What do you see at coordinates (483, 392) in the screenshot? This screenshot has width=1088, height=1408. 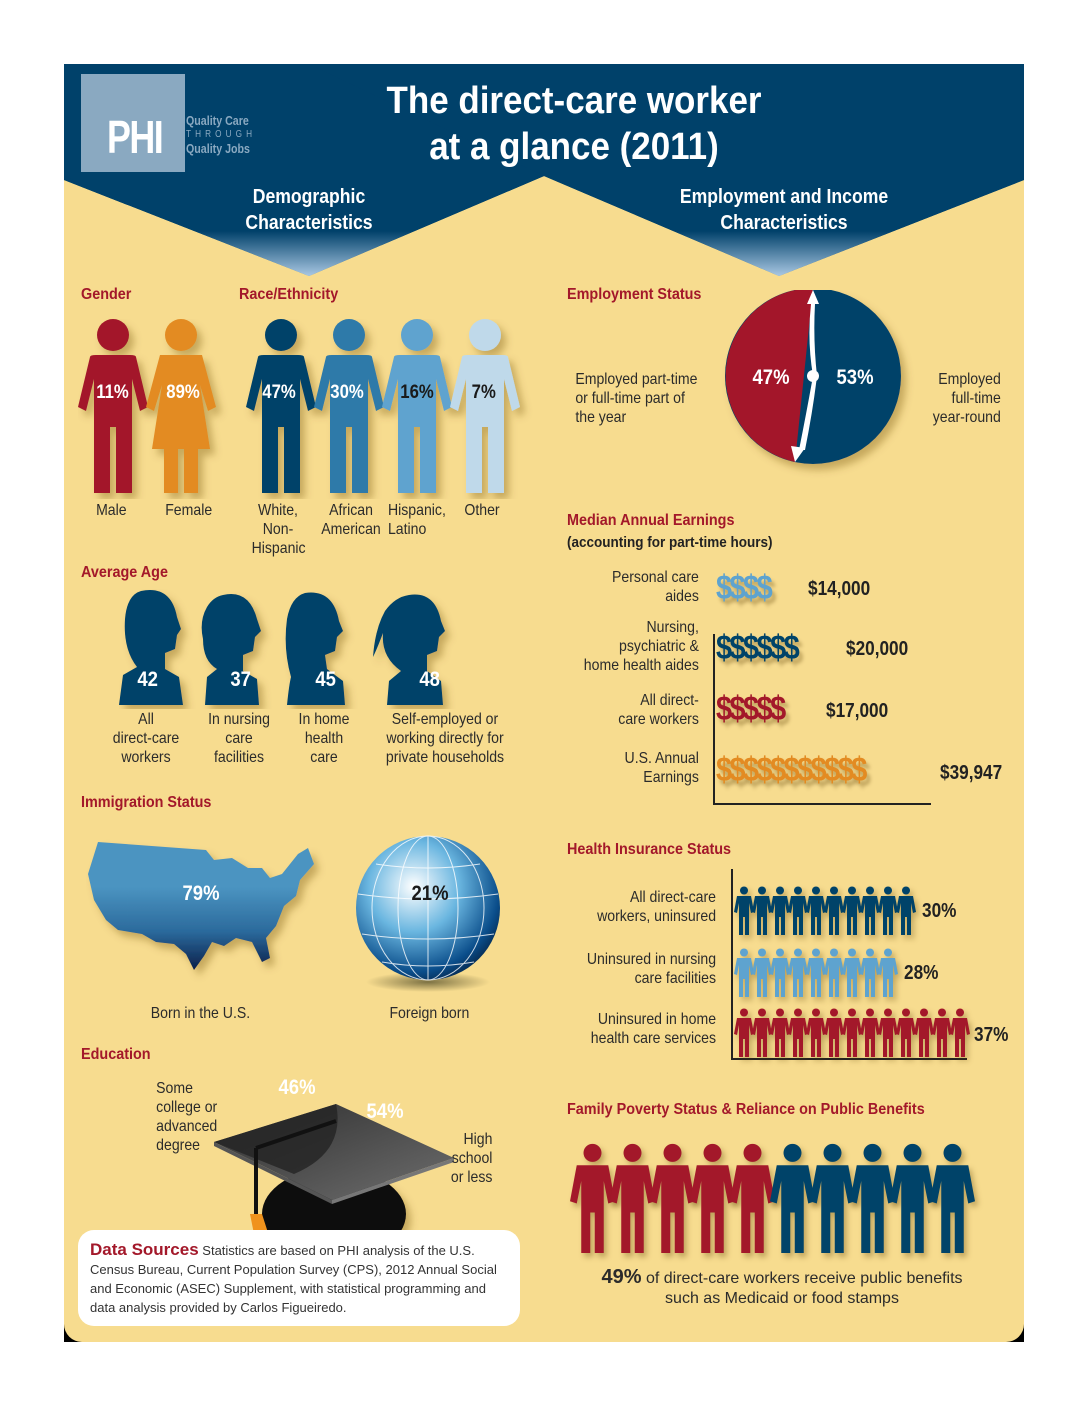 I see `other-value: 7%` at bounding box center [483, 392].